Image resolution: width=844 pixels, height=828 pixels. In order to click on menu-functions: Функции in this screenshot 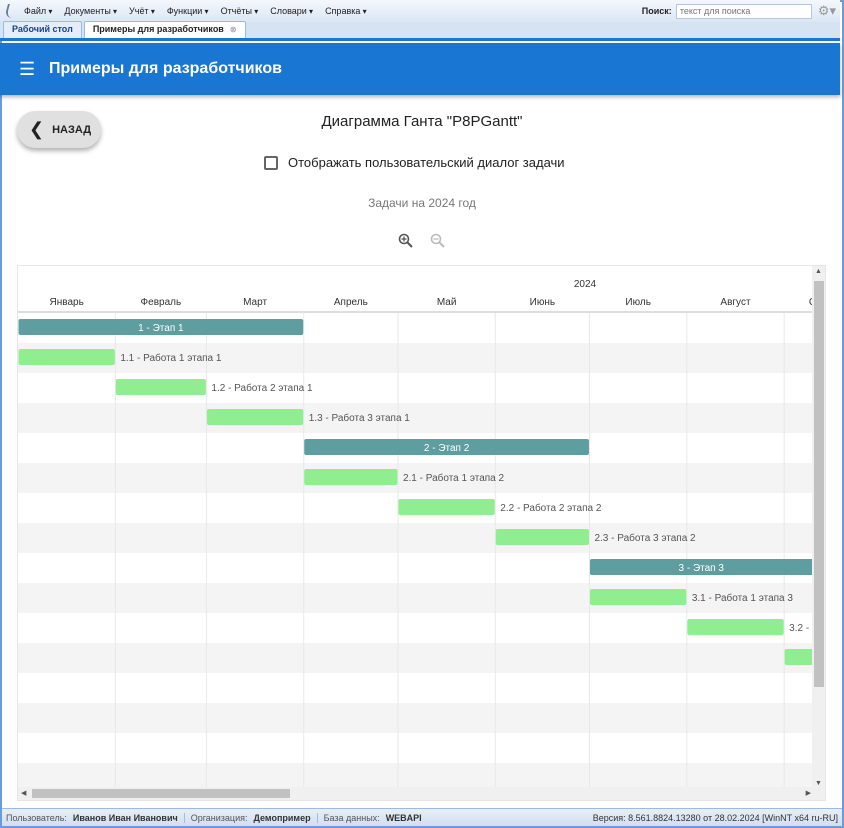, I will do `click(188, 11)`.